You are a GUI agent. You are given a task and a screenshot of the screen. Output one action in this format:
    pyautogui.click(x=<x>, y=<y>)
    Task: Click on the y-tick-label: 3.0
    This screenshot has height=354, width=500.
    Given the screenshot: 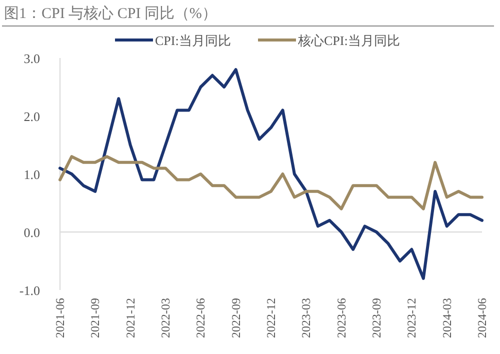 What is the action you would take?
    pyautogui.click(x=32, y=58)
    